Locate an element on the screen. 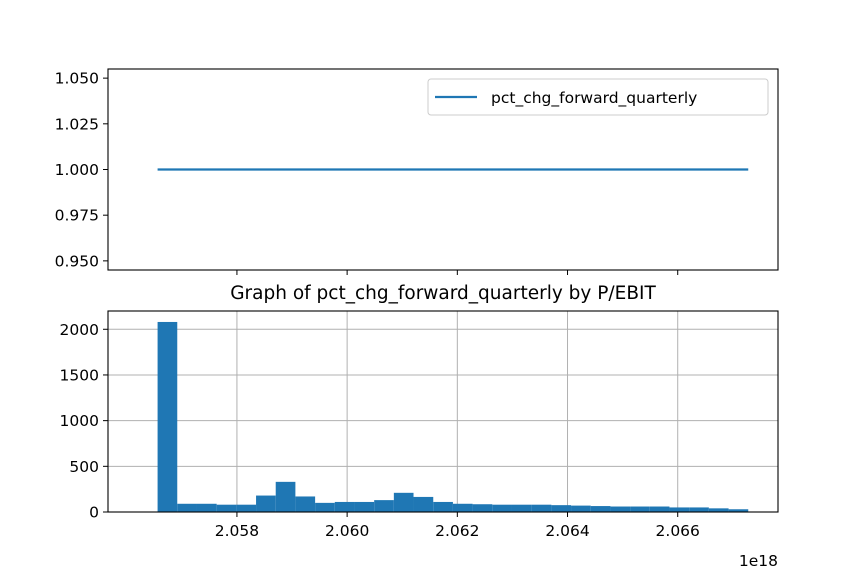  x-tick-label: 2.058 is located at coordinates (237, 531).